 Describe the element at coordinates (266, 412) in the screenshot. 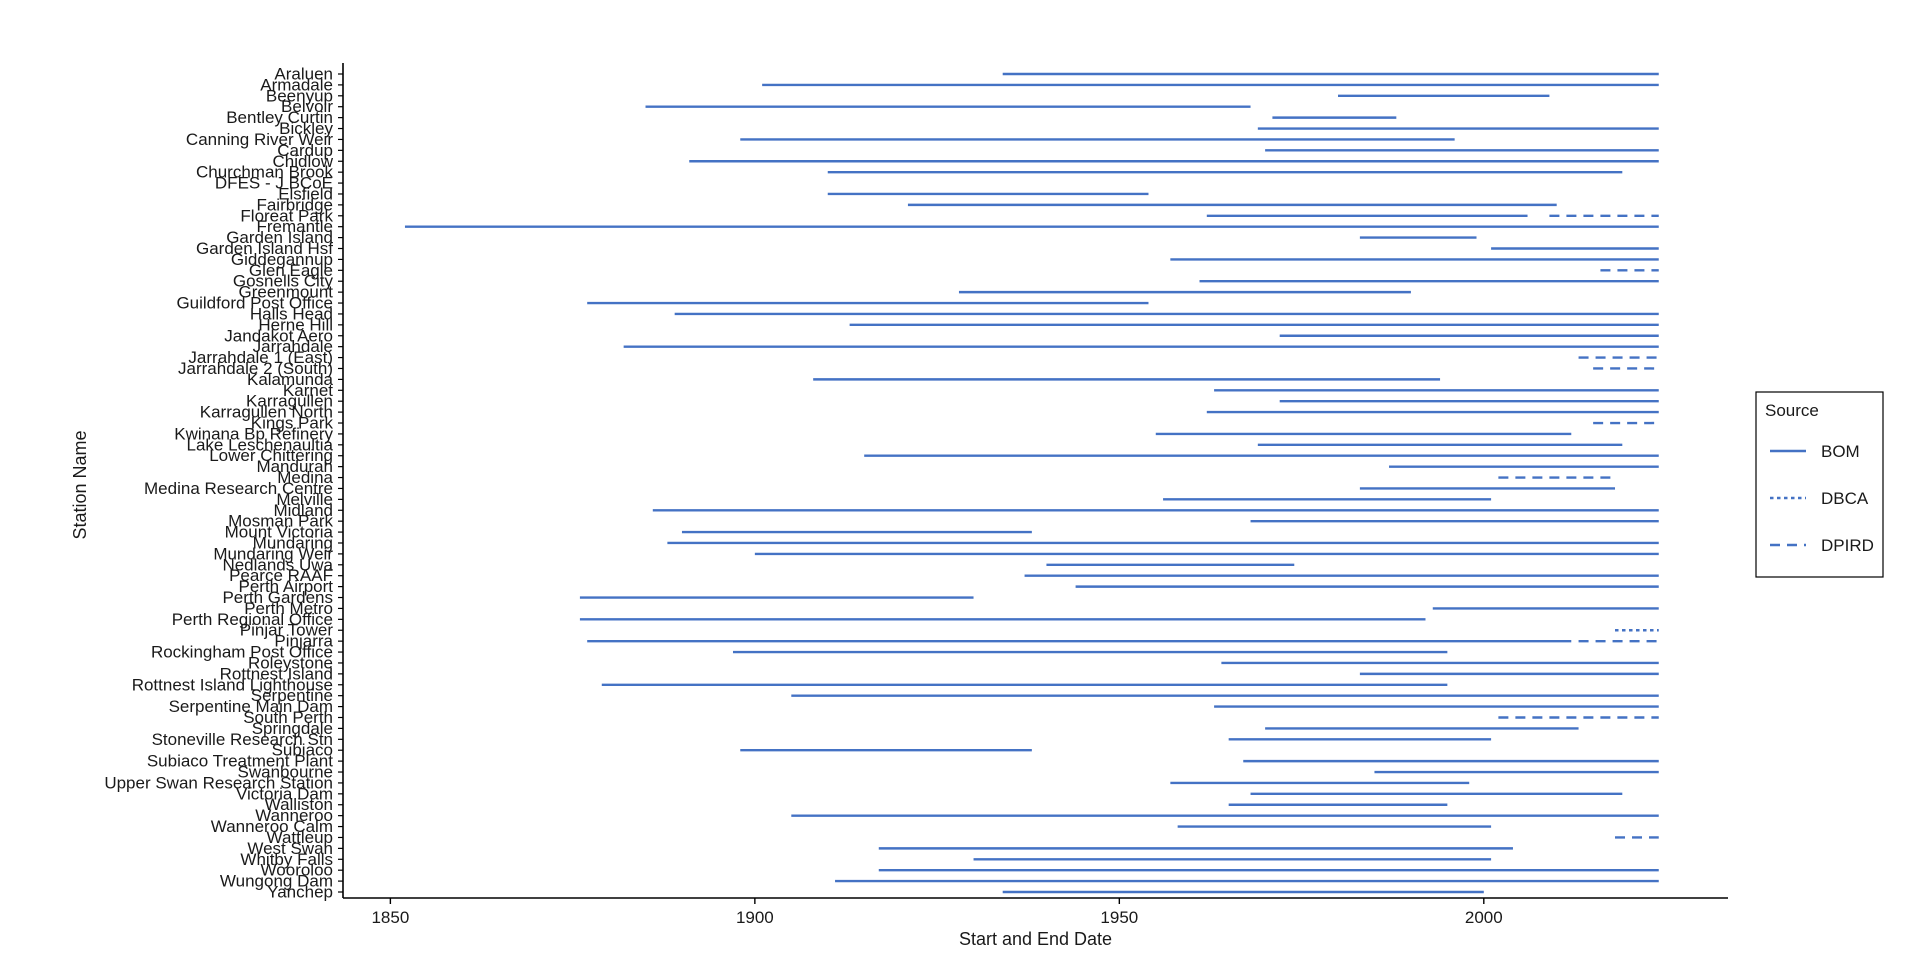

I see `station-label-karragullen-north: Karragullen North` at that location.